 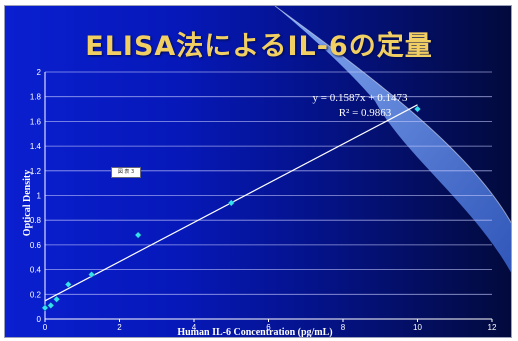 I want to click on y-tick-label: 0.2, so click(x=36, y=294).